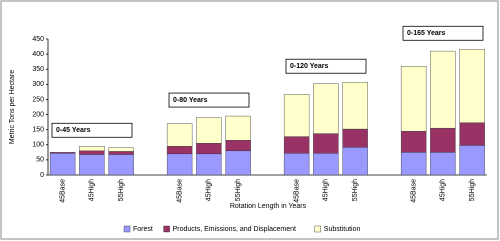  What do you see at coordinates (143, 229) in the screenshot?
I see `legend-label: Forest` at bounding box center [143, 229].